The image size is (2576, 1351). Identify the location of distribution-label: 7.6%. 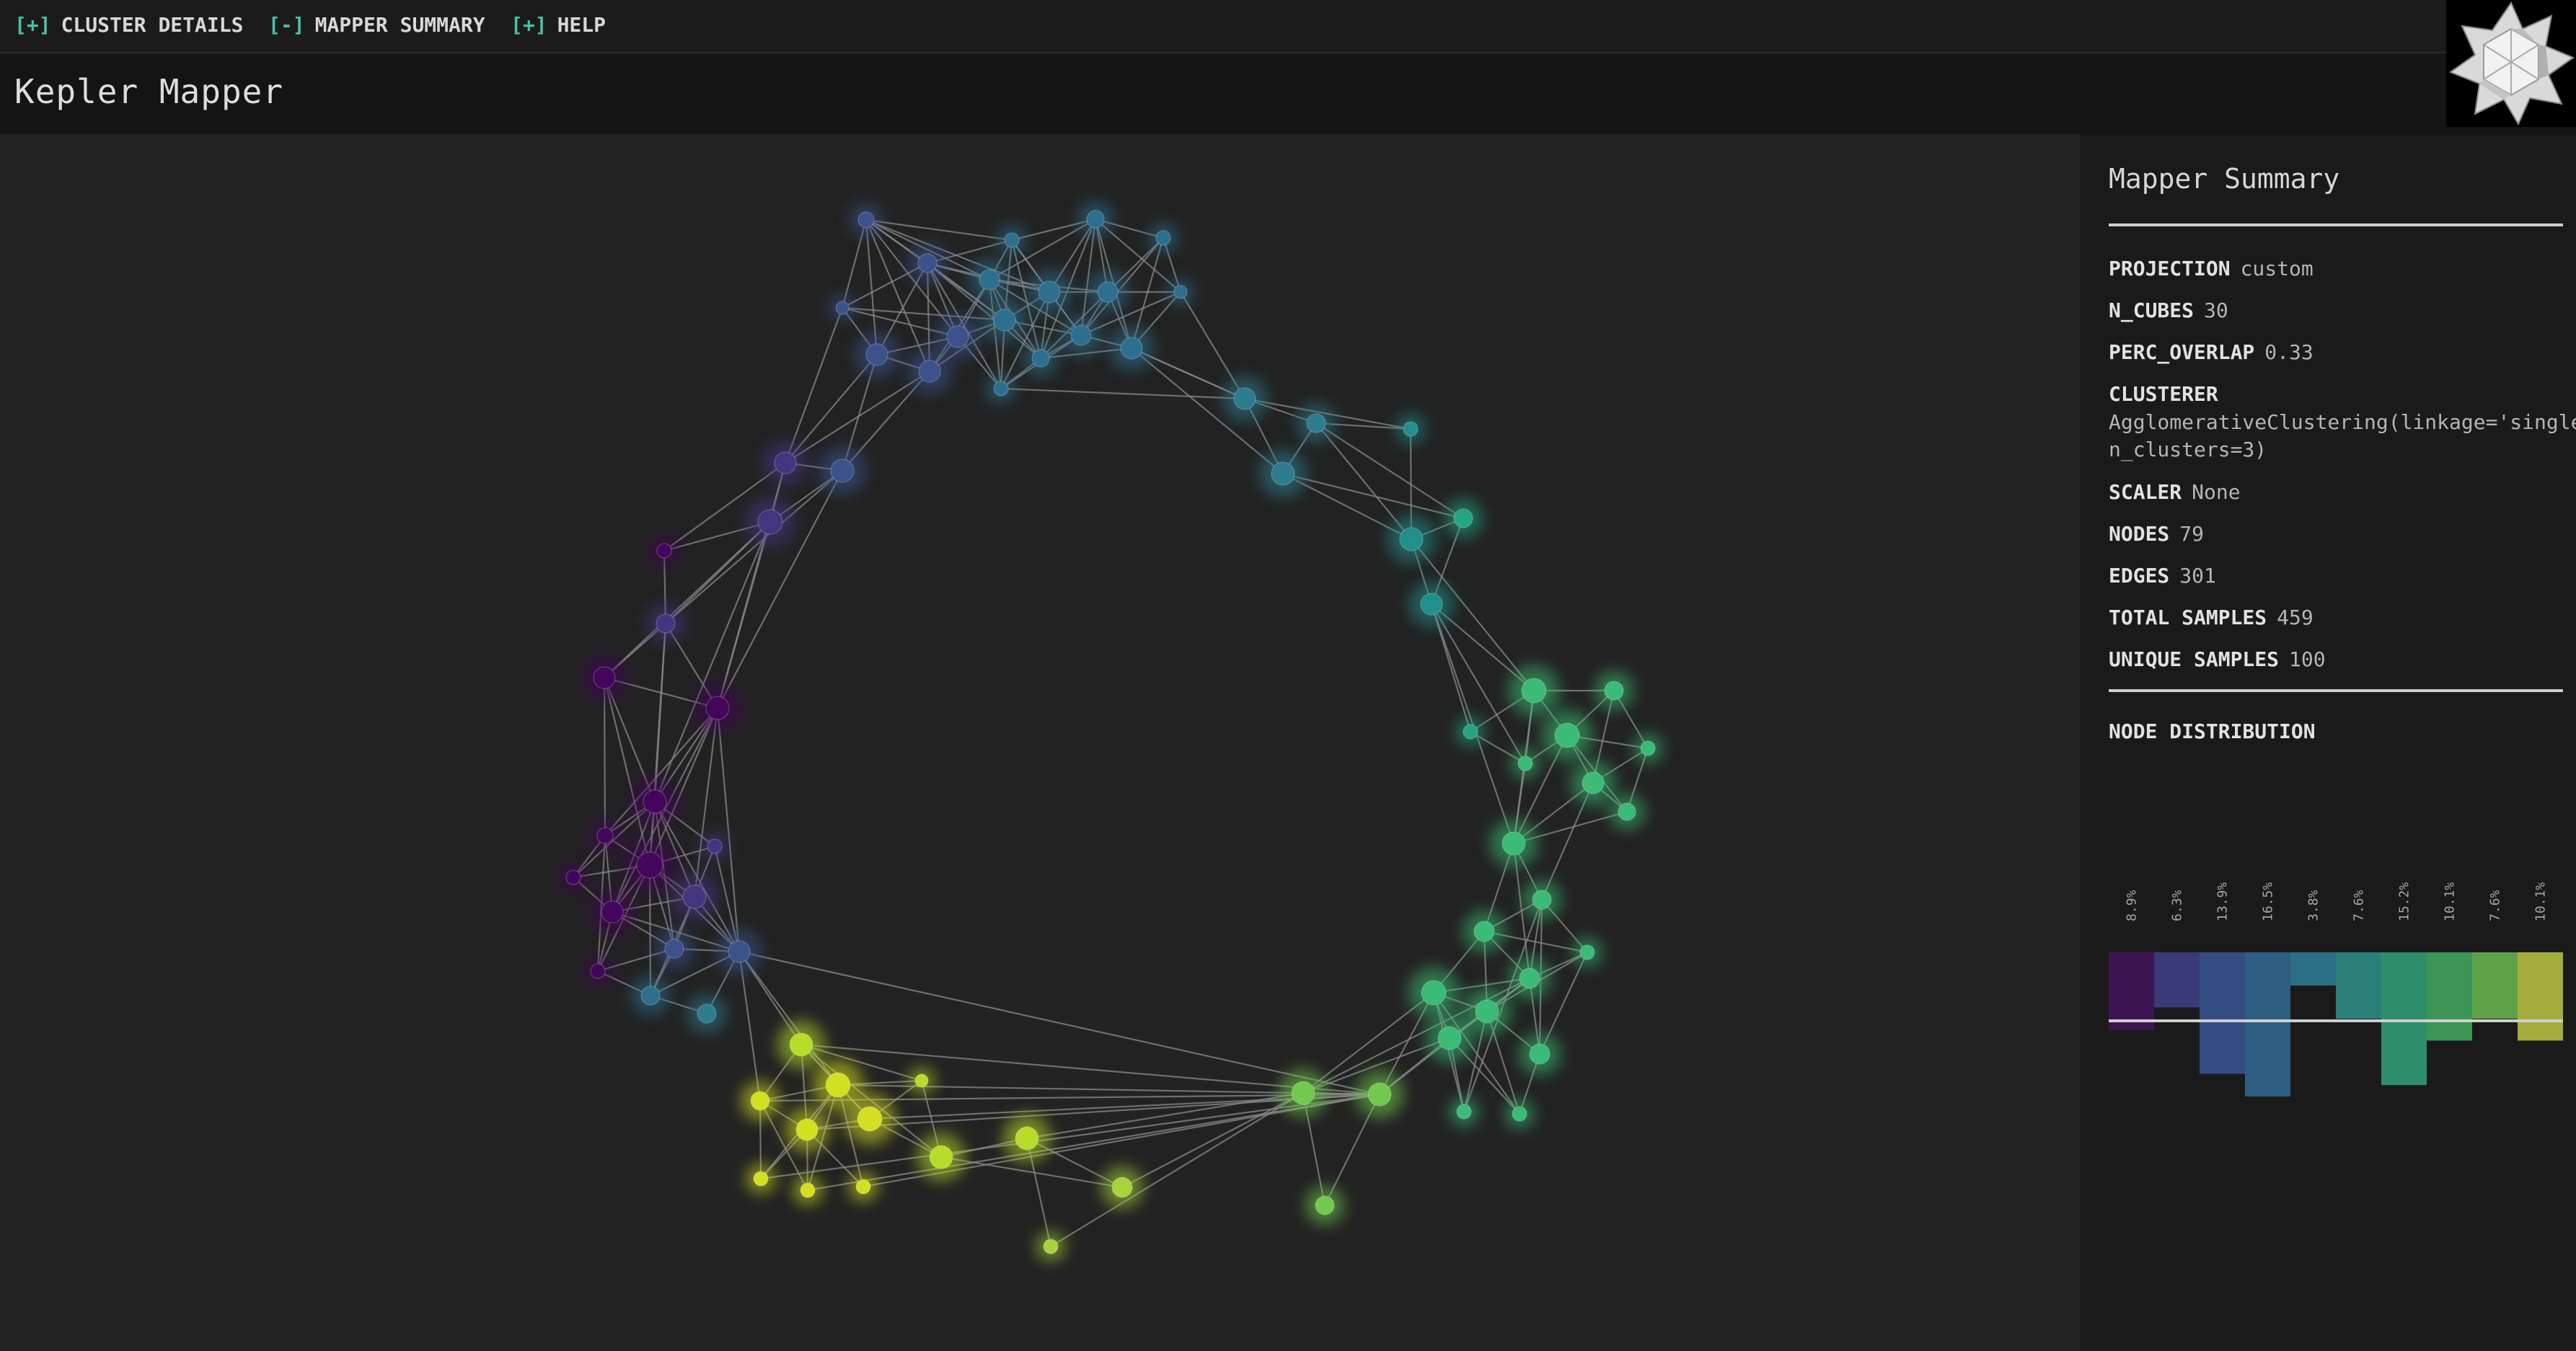
(2359, 905).